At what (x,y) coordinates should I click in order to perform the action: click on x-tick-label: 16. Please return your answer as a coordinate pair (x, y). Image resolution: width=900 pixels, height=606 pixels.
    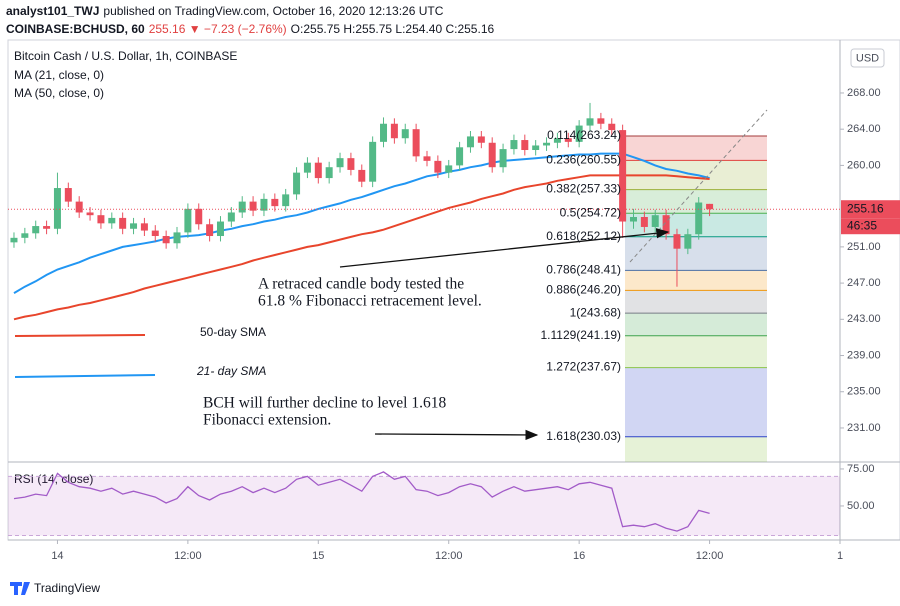
    Looking at the image, I should click on (579, 556).